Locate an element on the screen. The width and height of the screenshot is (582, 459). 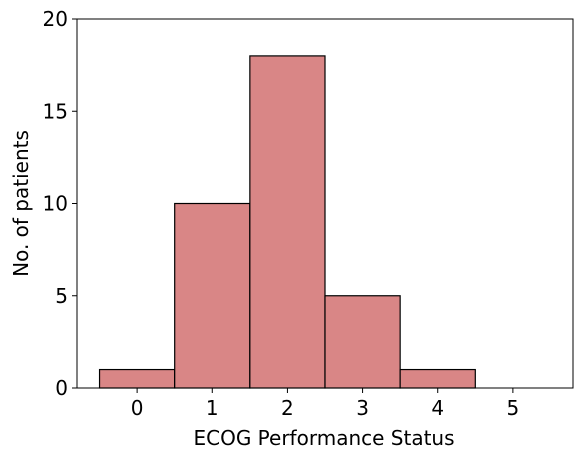
x-tick-label: 1 is located at coordinates (212, 408).